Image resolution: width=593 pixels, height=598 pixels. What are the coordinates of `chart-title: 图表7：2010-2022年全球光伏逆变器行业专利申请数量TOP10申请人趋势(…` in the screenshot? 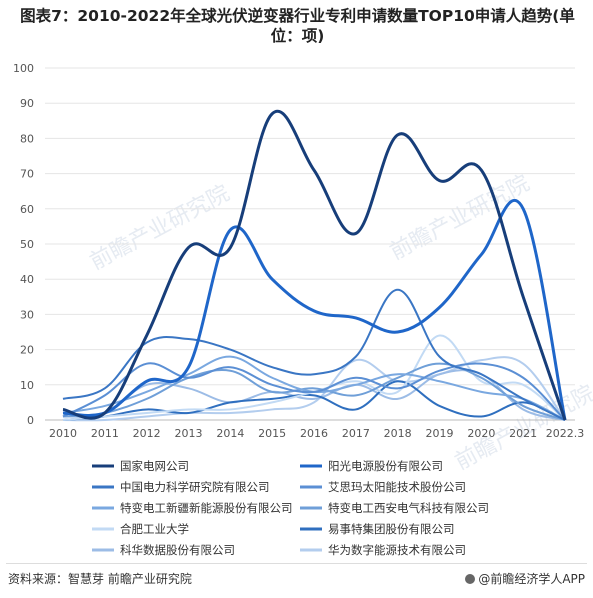 It's located at (297, 26).